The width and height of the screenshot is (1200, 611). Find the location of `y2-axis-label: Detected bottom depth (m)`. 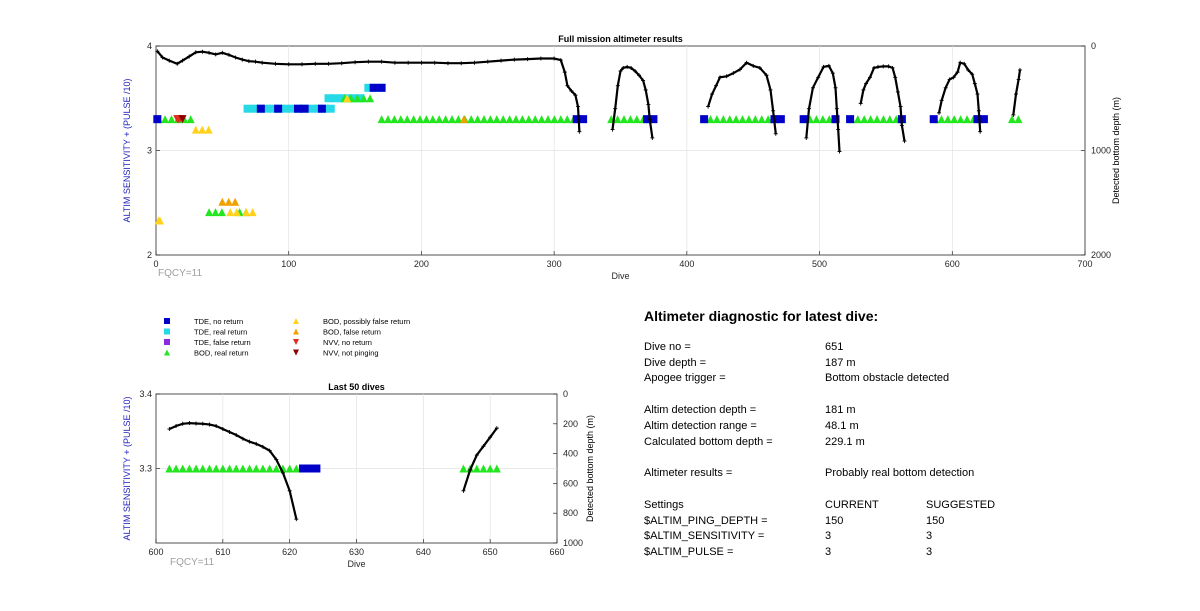

y2-axis-label: Detected bottom depth (m) is located at coordinates (1116, 150).